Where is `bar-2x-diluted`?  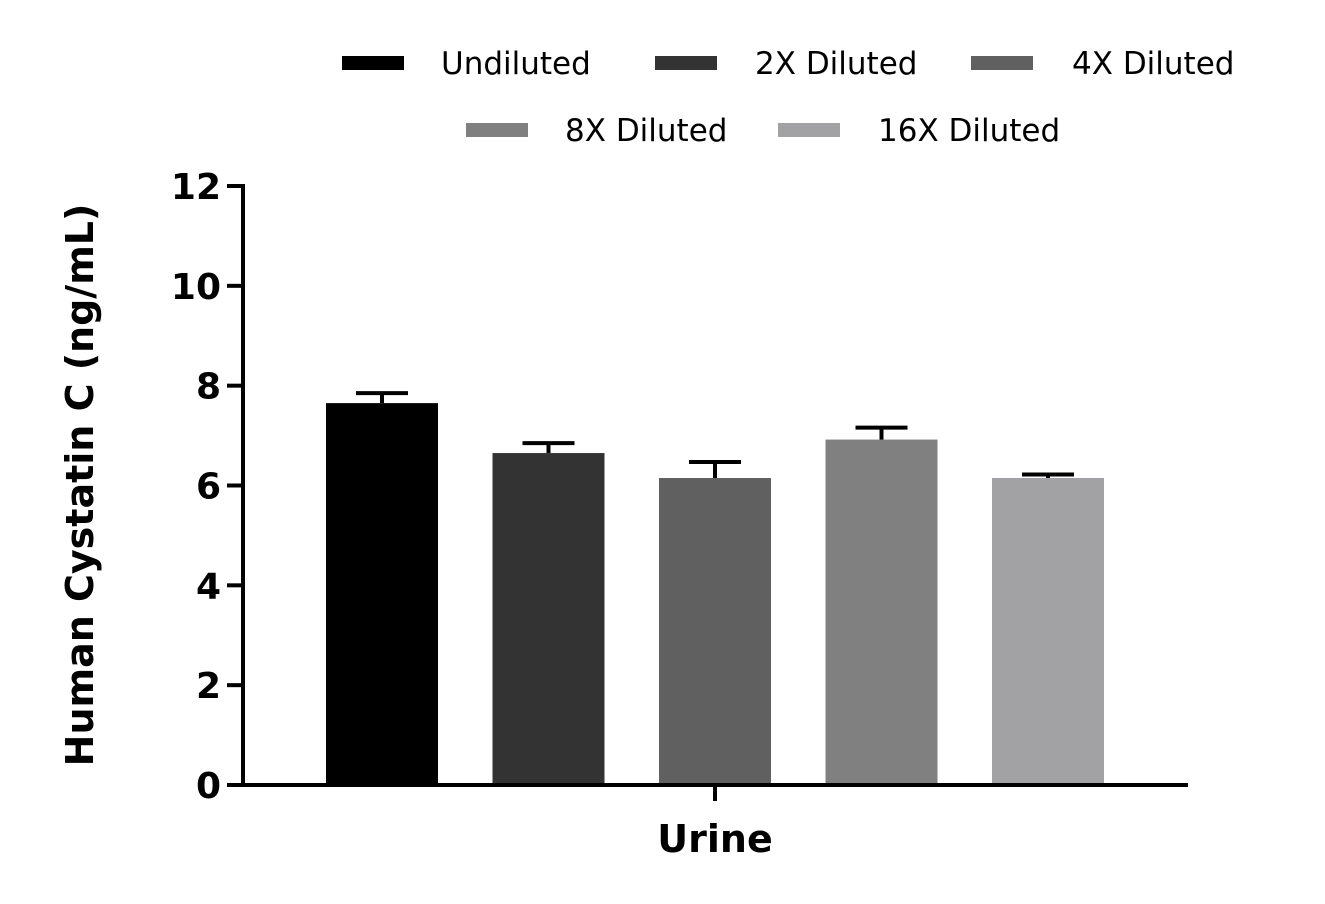
bar-2x-diluted is located at coordinates (548, 619).